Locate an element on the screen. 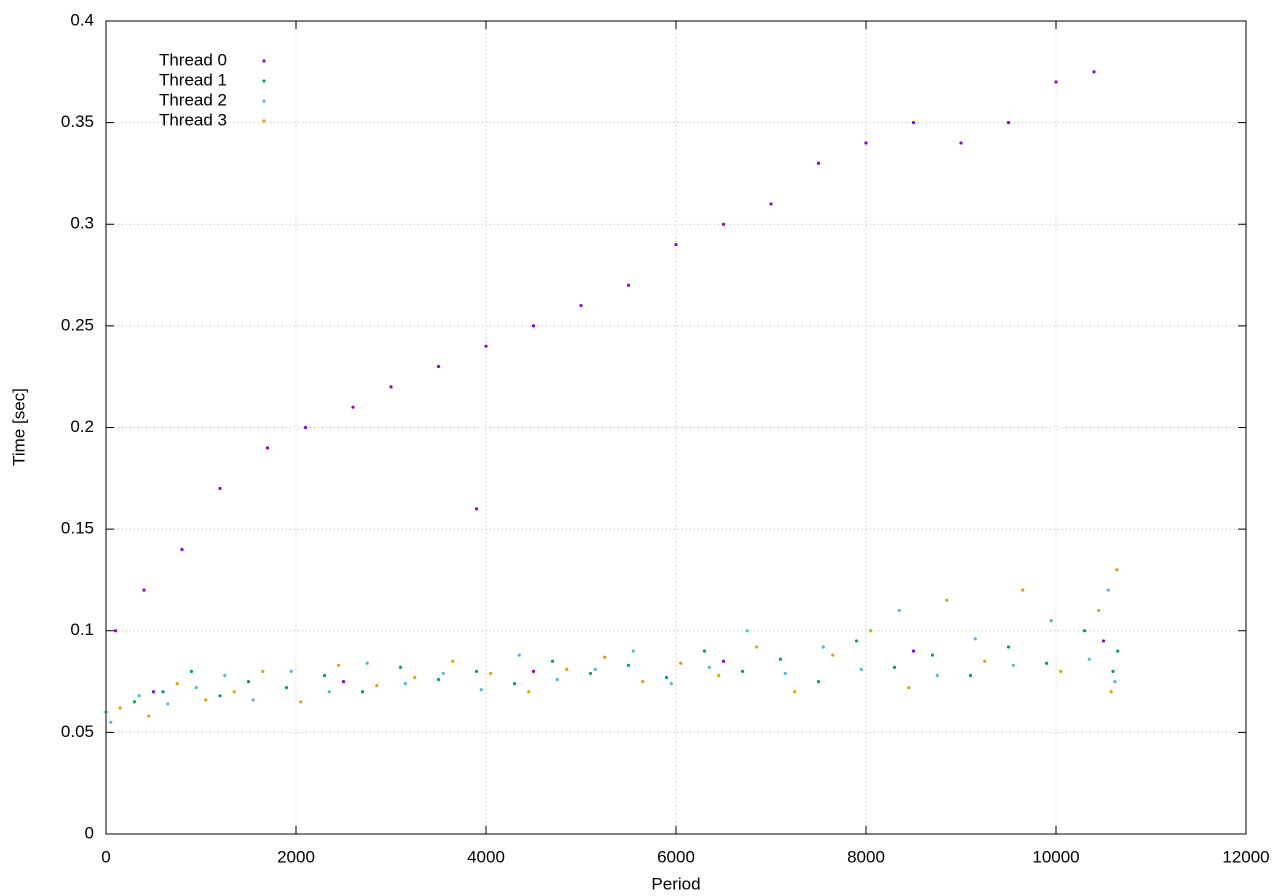 This screenshot has height=896, width=1280. y-tick-label: 0.1 is located at coordinates (82, 629).